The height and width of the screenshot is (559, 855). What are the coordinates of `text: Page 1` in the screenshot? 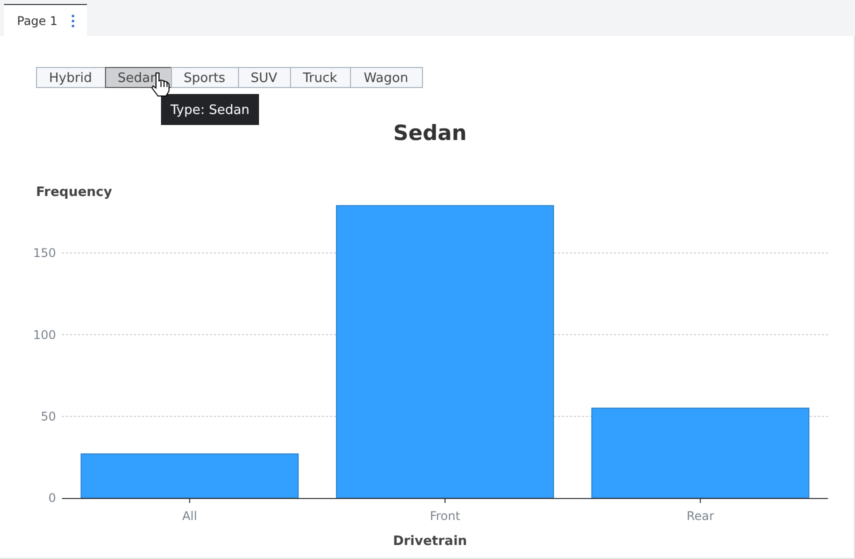 It's located at (37, 21).